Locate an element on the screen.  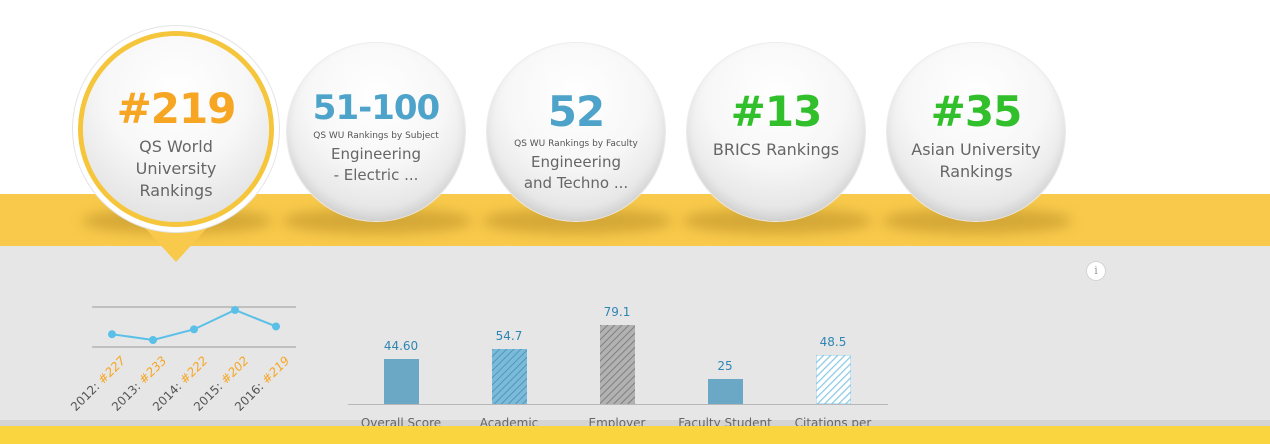
bar-category-label: Employer is located at coordinates (617, 421).